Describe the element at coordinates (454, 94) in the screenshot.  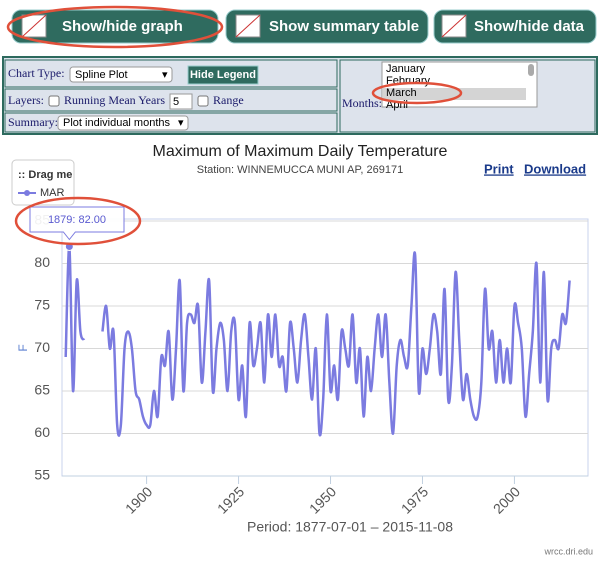
I see `selected-option` at that location.